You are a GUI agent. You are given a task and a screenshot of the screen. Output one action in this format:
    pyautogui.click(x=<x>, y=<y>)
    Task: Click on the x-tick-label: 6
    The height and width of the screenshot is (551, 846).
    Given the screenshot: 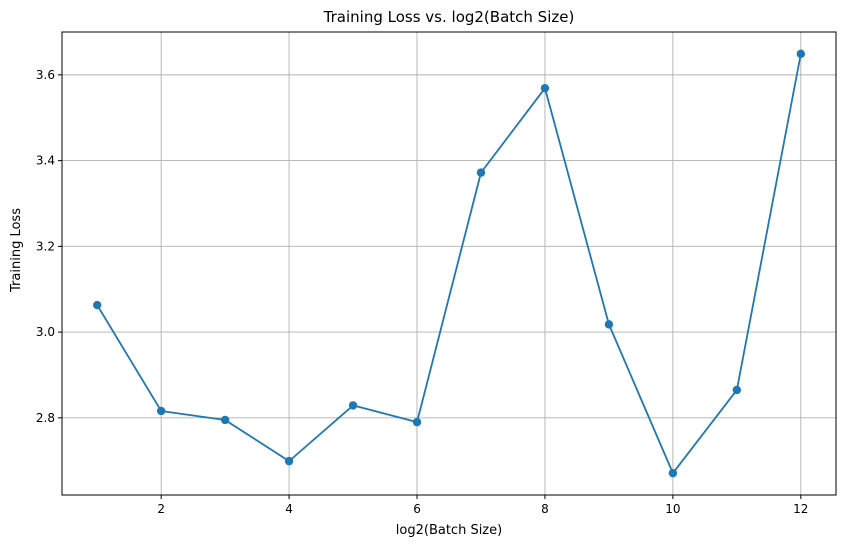 What is the action you would take?
    pyautogui.click(x=417, y=509)
    